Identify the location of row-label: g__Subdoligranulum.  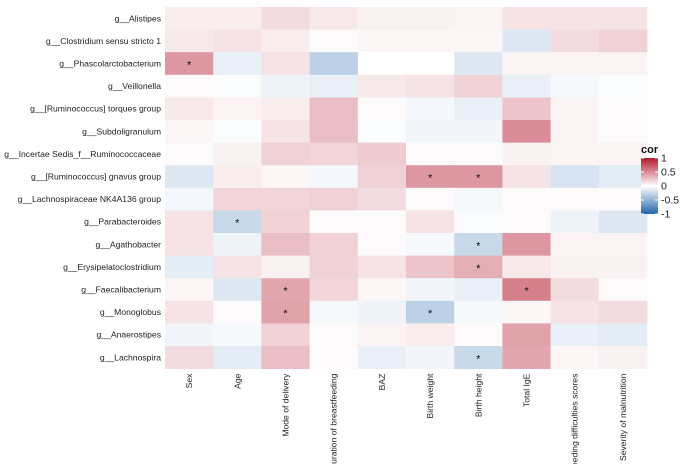
(121, 131).